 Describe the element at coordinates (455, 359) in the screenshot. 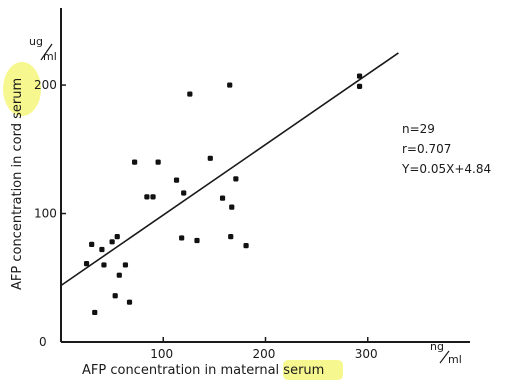

I see `x-unit-bottom: ml` at that location.